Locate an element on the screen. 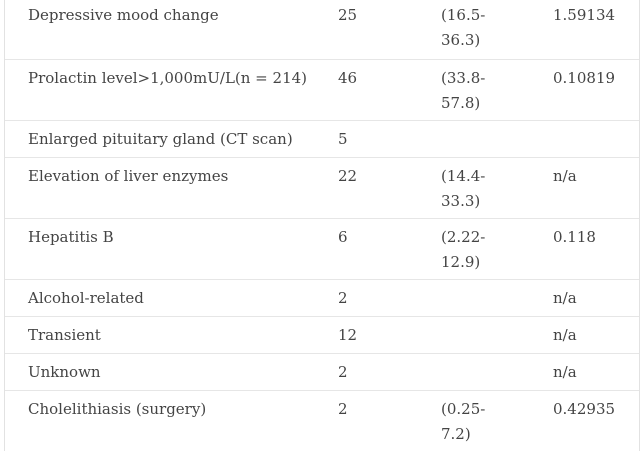  table-right-border is located at coordinates (639, 225).